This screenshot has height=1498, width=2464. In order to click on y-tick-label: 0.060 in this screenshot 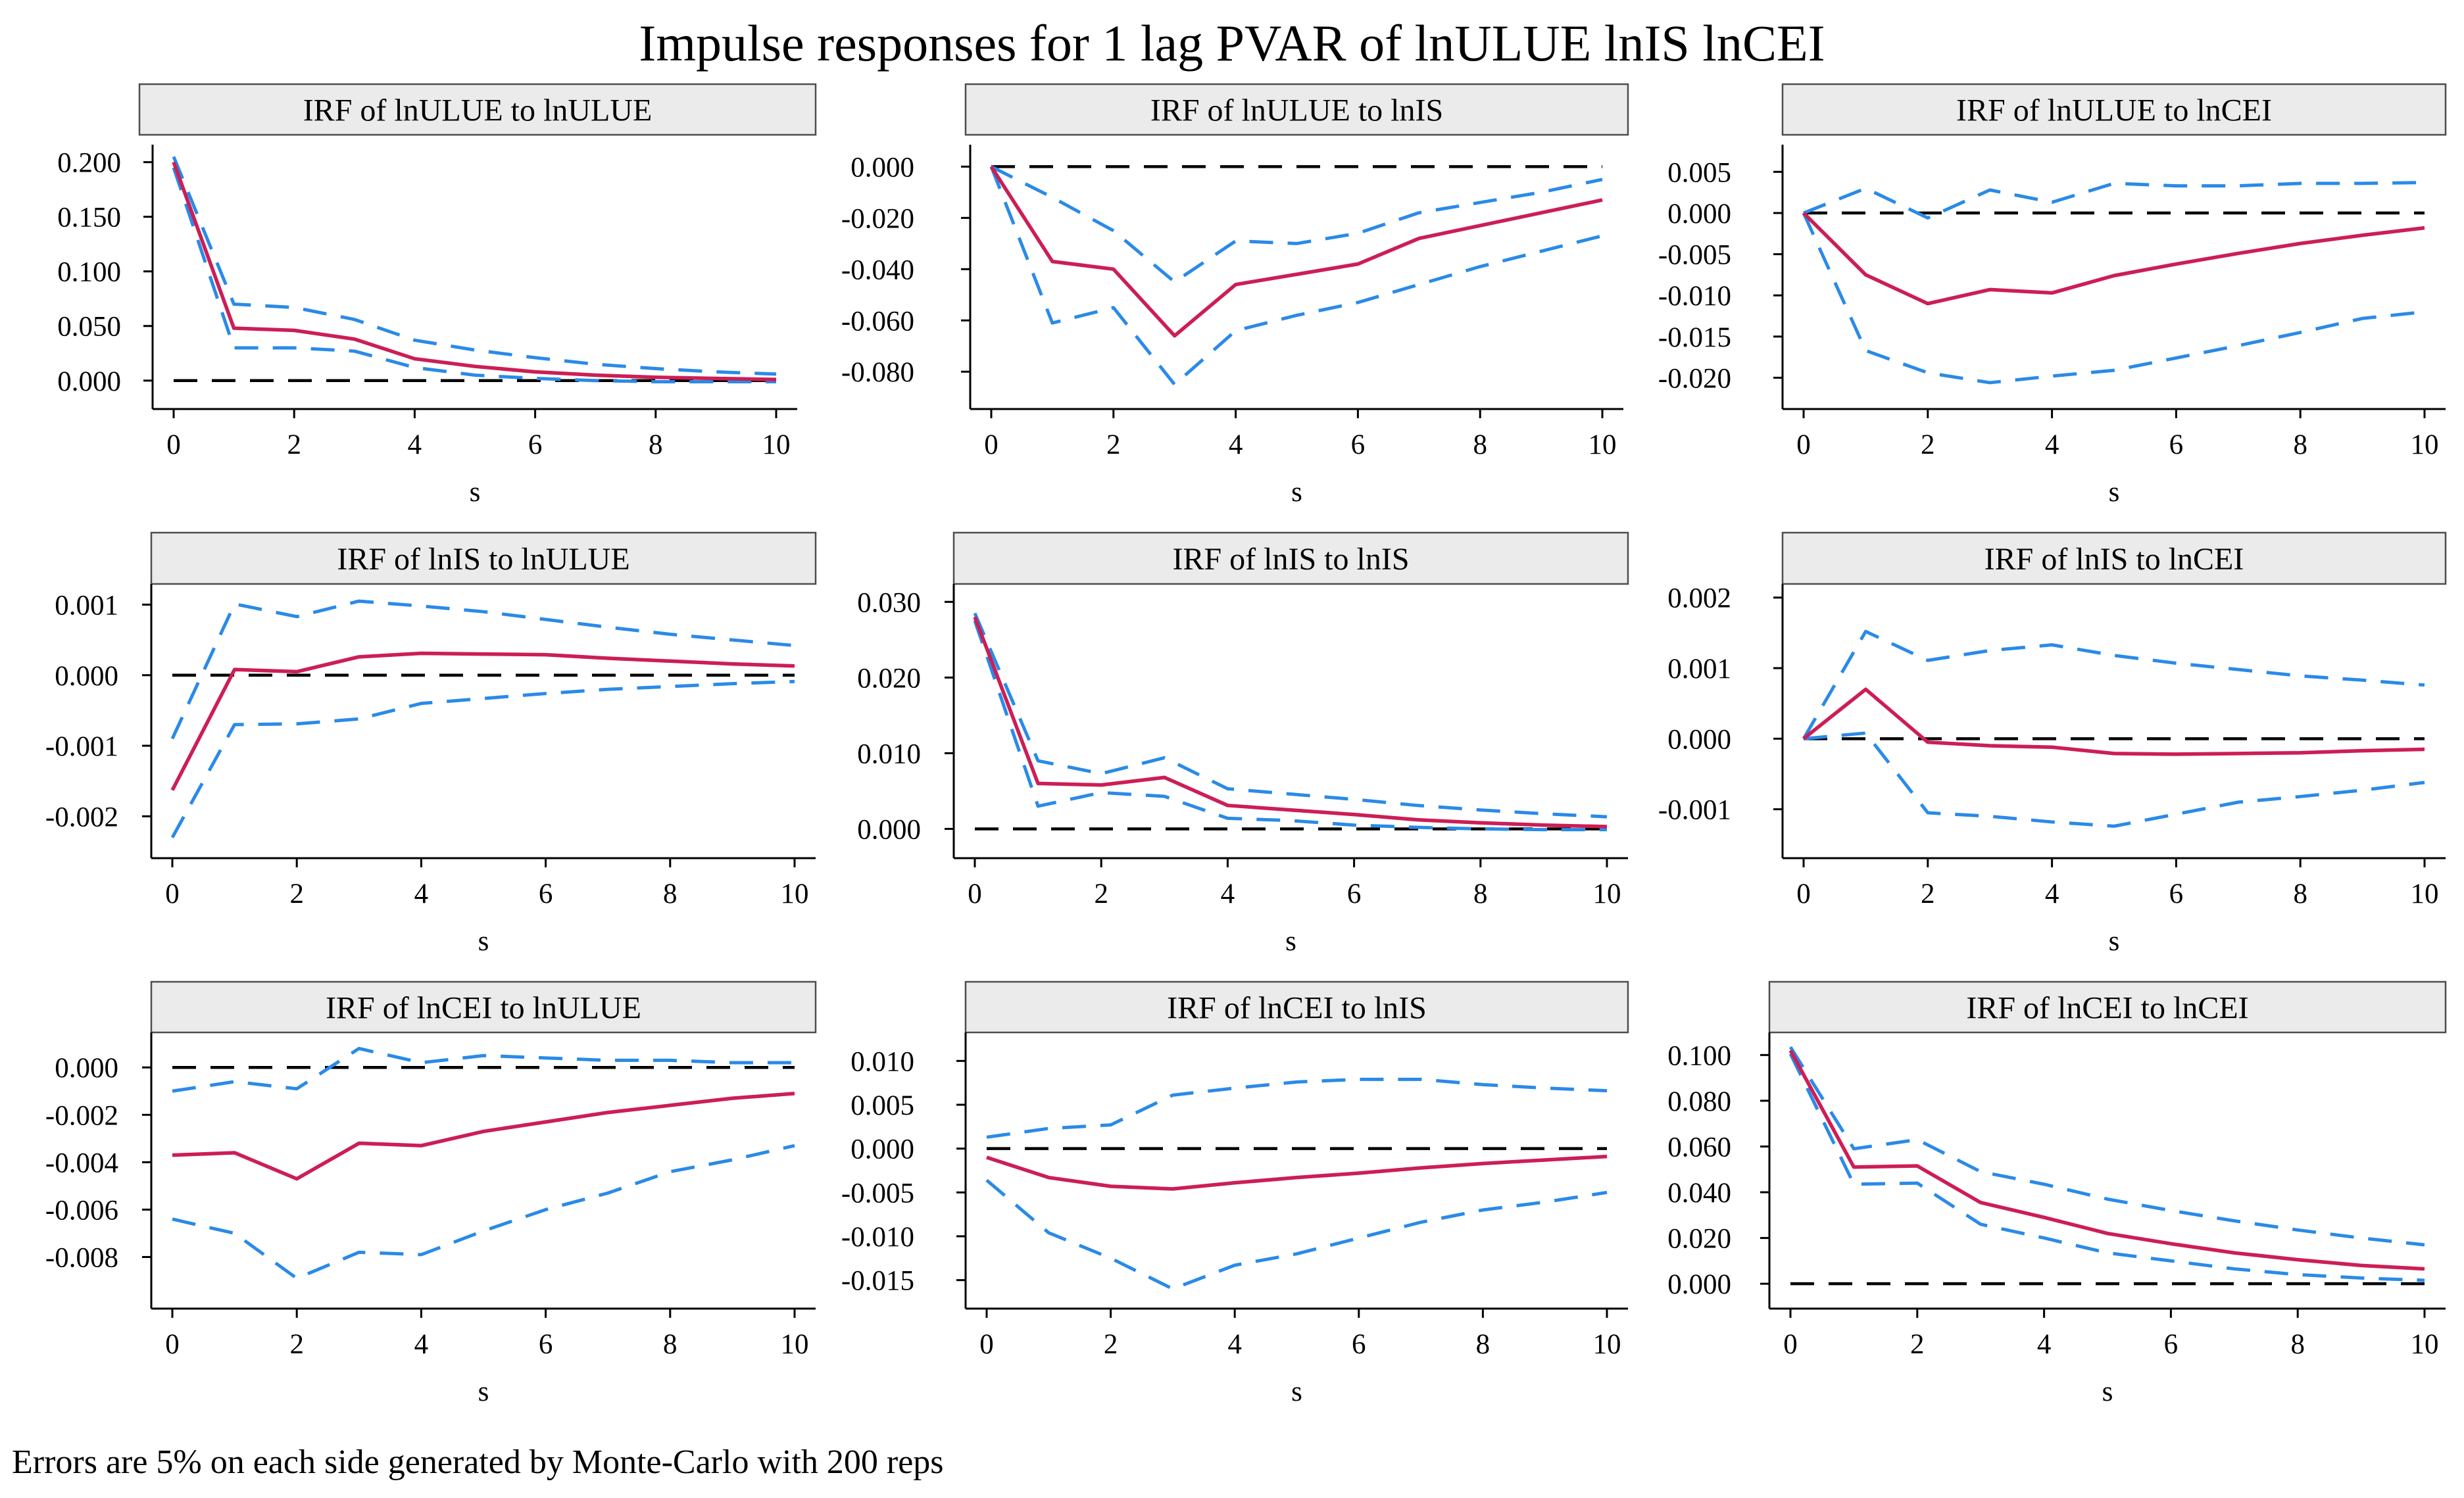, I will do `click(1699, 1147)`.